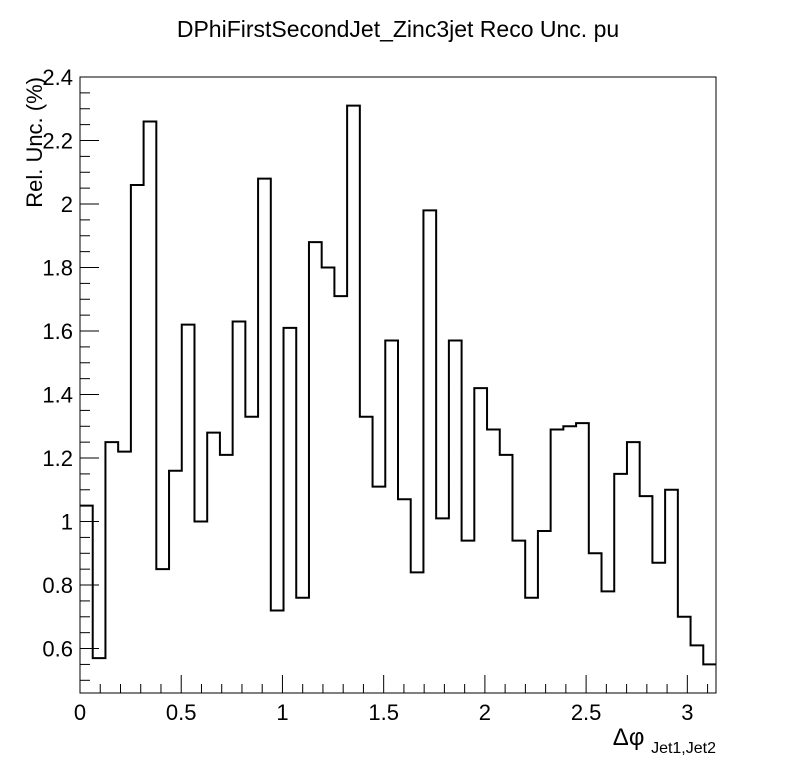 The width and height of the screenshot is (796, 772). What do you see at coordinates (57, 141) in the screenshot?
I see `y-tick-label: 2.2` at bounding box center [57, 141].